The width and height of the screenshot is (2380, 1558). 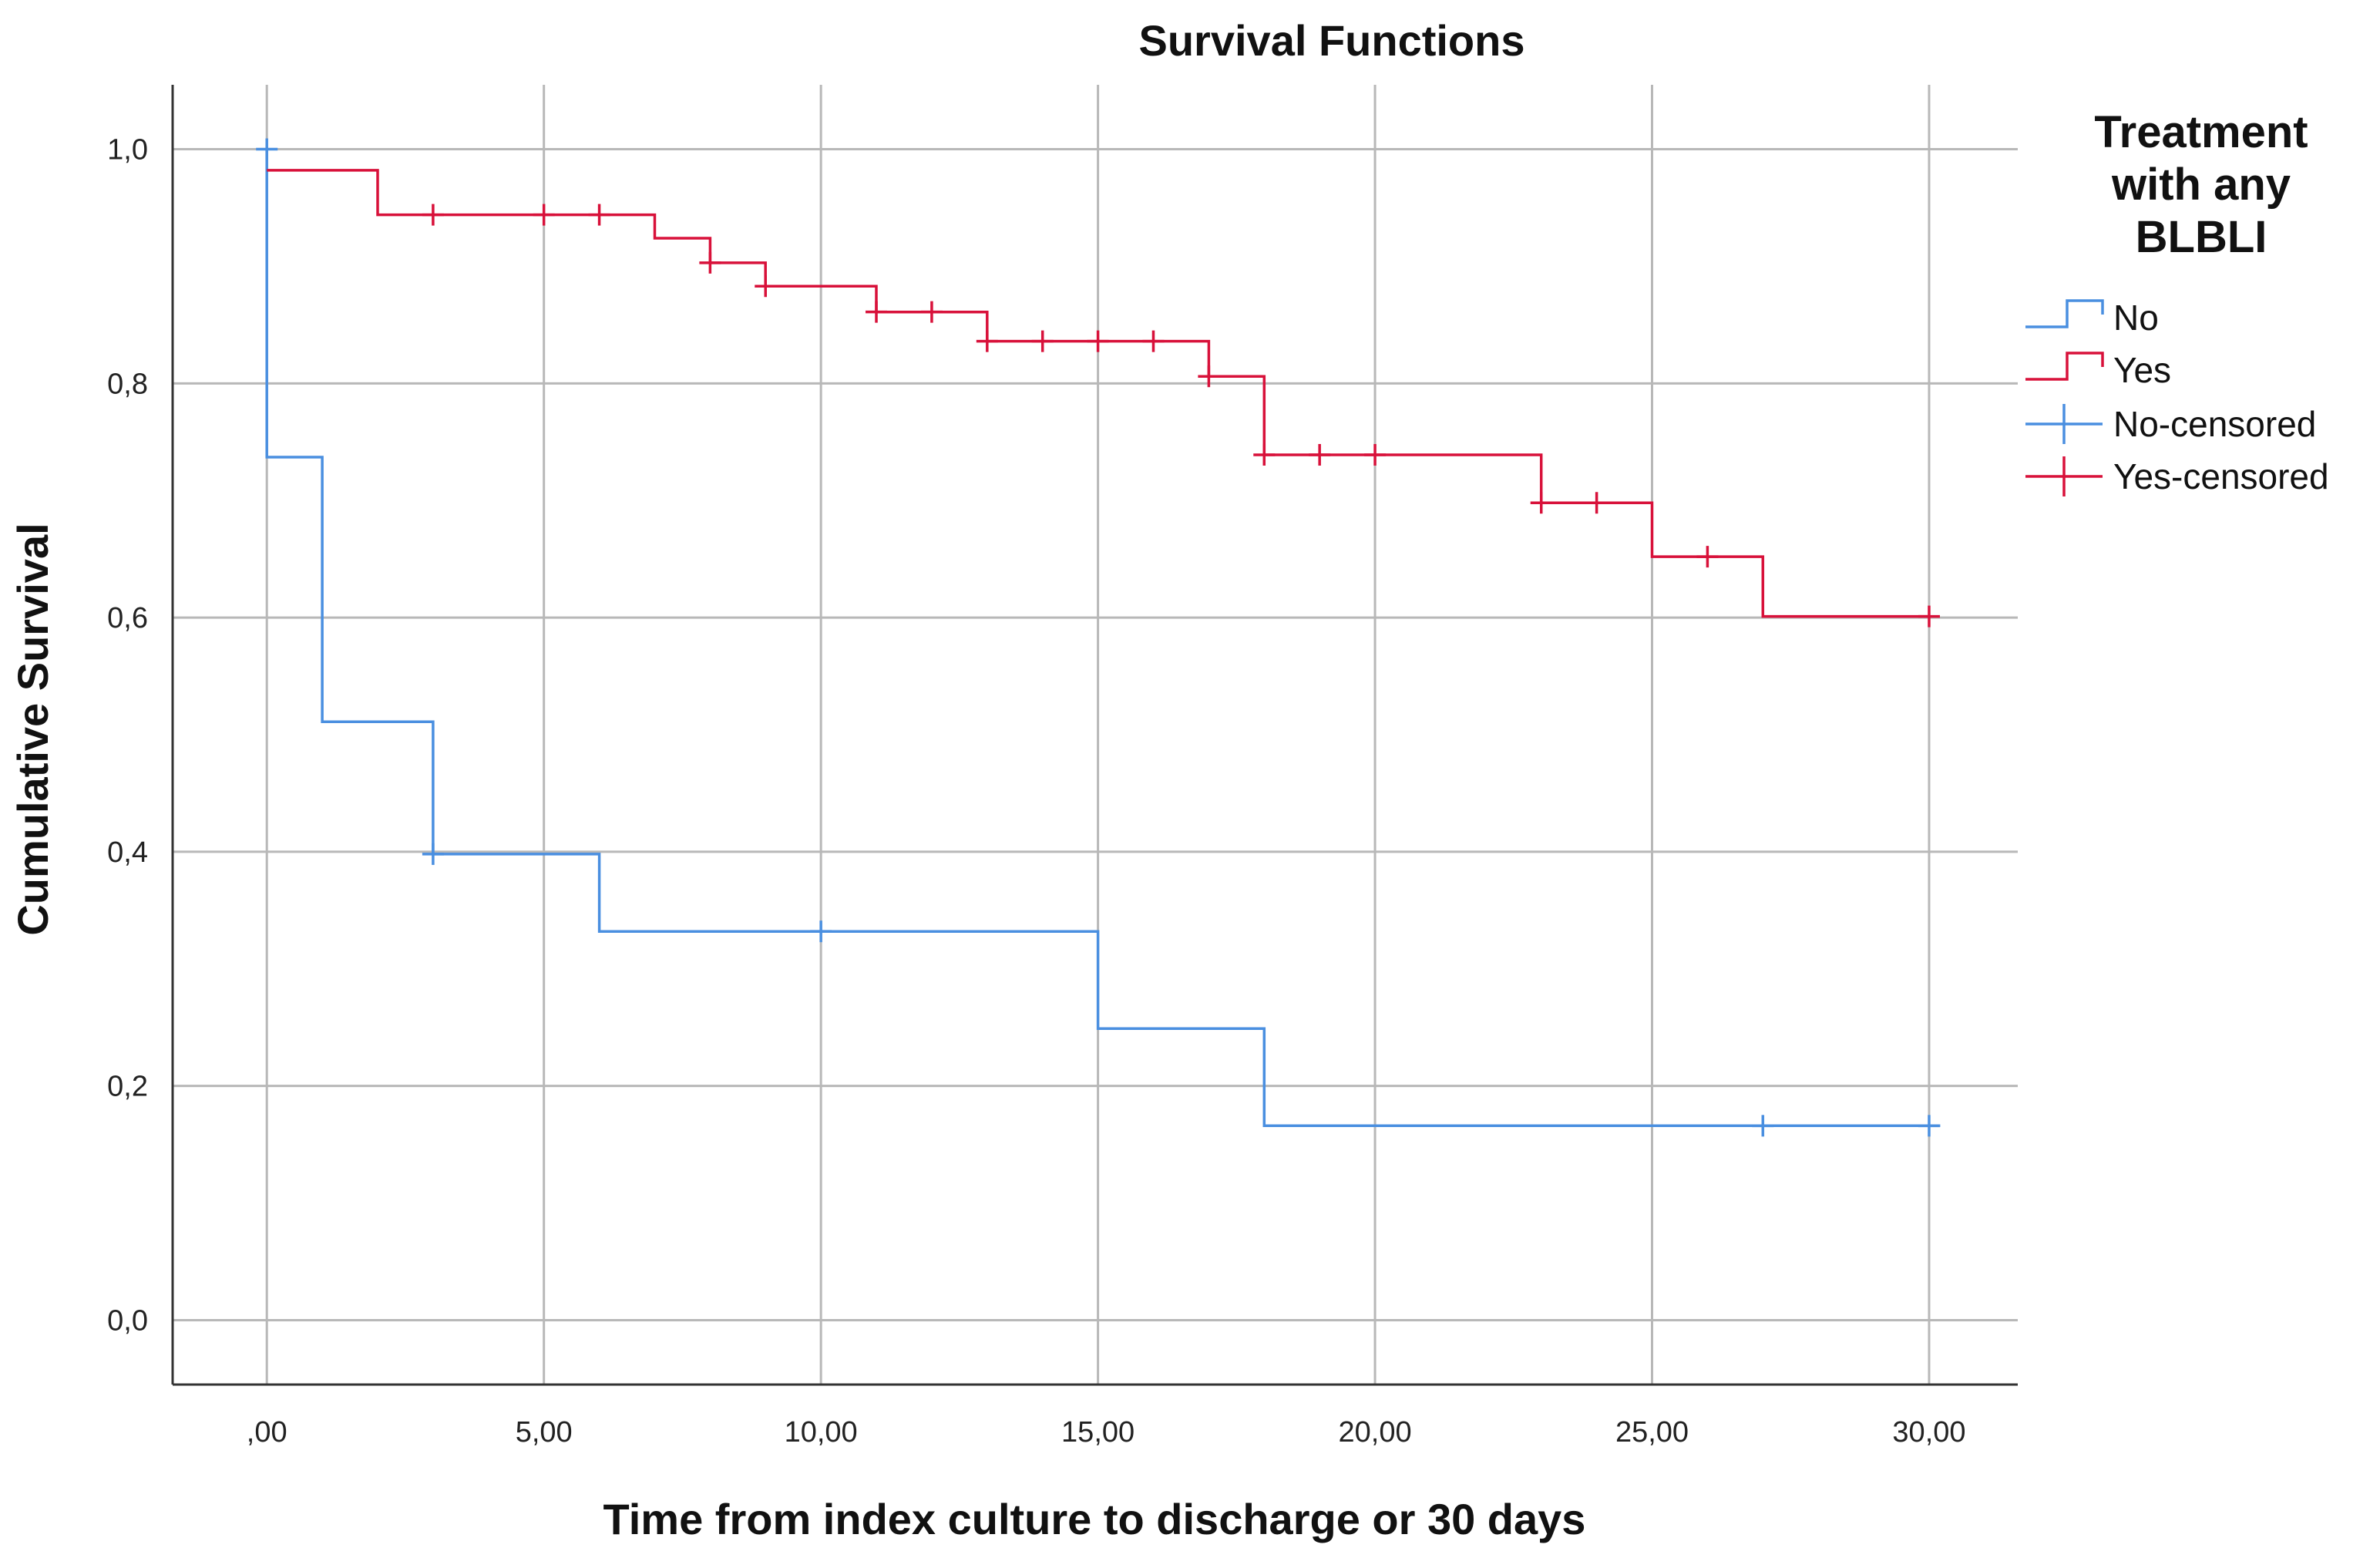 What do you see at coordinates (2221, 476) in the screenshot?
I see `legend-entry-yes-censored: Yes-censored` at bounding box center [2221, 476].